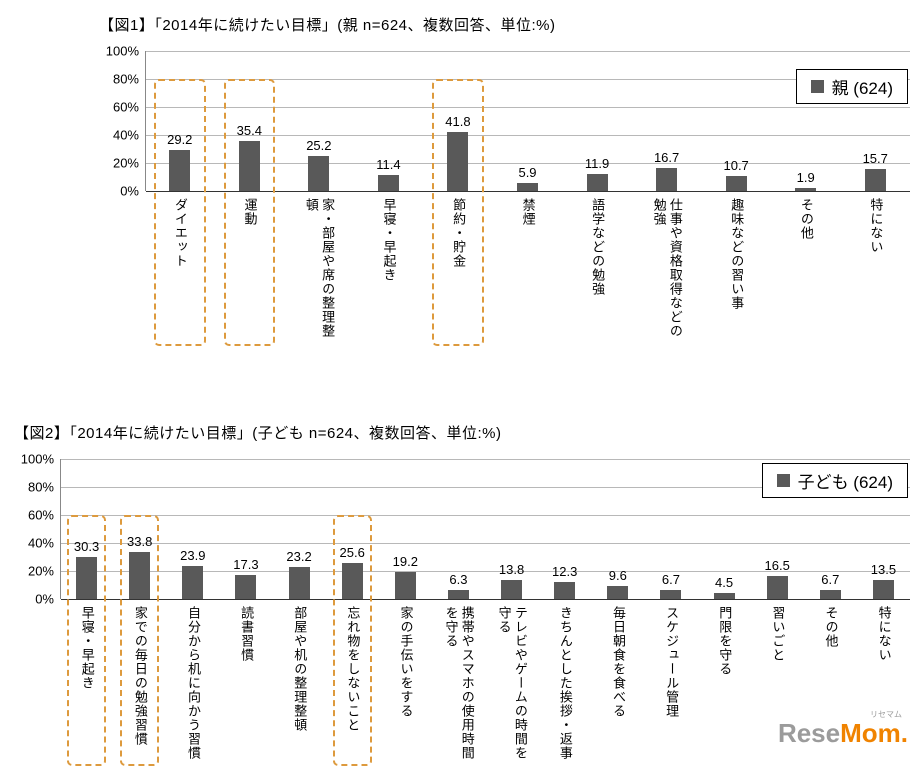 Image resolution: width=924 pixels, height=768 pixels. I want to click on resemom-logo: リセマム ReseMom., so click(843, 729).